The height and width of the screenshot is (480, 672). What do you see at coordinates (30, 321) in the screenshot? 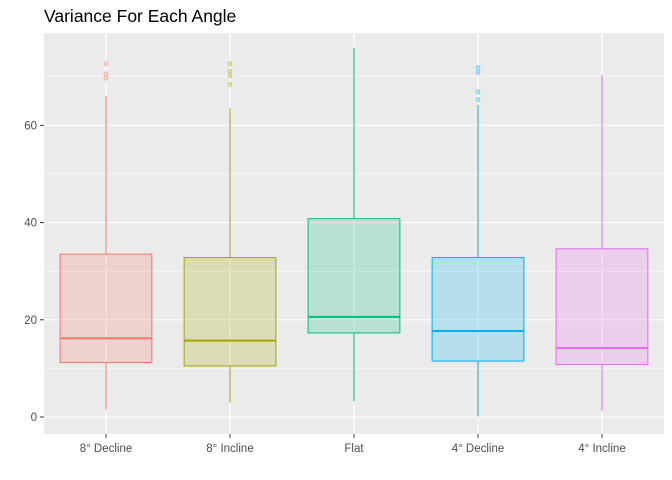
I see `y-tick-label: 20` at bounding box center [30, 321].